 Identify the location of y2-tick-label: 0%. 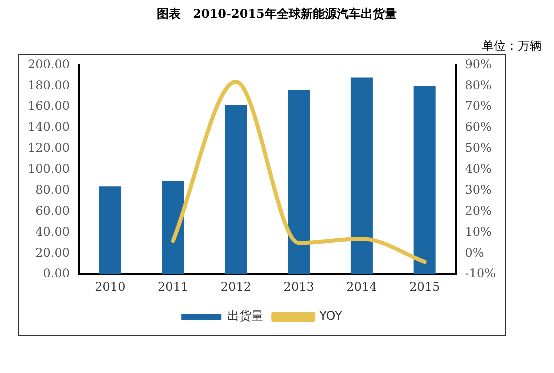
(474, 253).